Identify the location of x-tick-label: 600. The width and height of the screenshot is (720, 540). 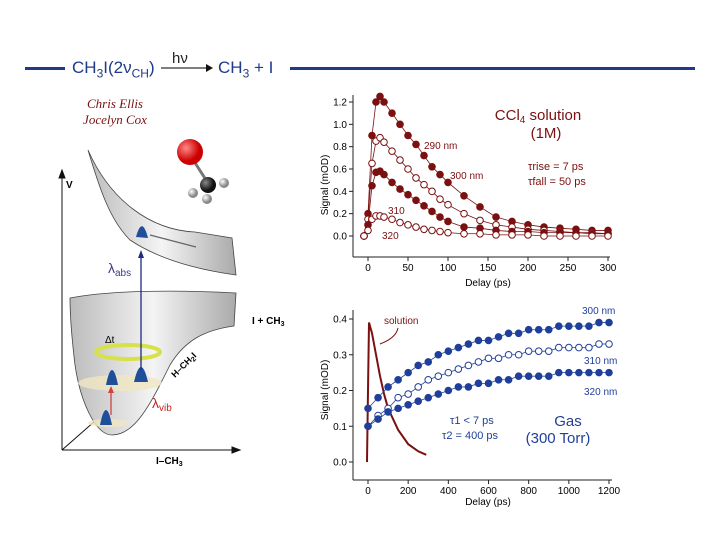
(488, 491).